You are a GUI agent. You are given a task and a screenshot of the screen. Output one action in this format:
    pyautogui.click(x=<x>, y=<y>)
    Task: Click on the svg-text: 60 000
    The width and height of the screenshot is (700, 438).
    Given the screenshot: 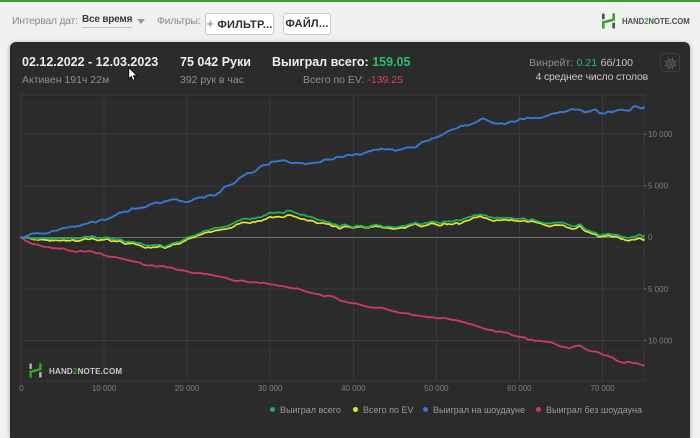 What is the action you would take?
    pyautogui.click(x=519, y=388)
    